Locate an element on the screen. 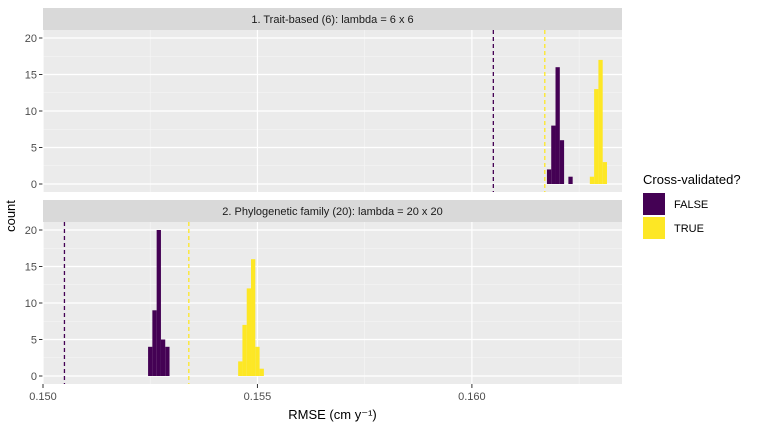 The image size is (768, 437). y-axis-title: count is located at coordinates (10, 216).